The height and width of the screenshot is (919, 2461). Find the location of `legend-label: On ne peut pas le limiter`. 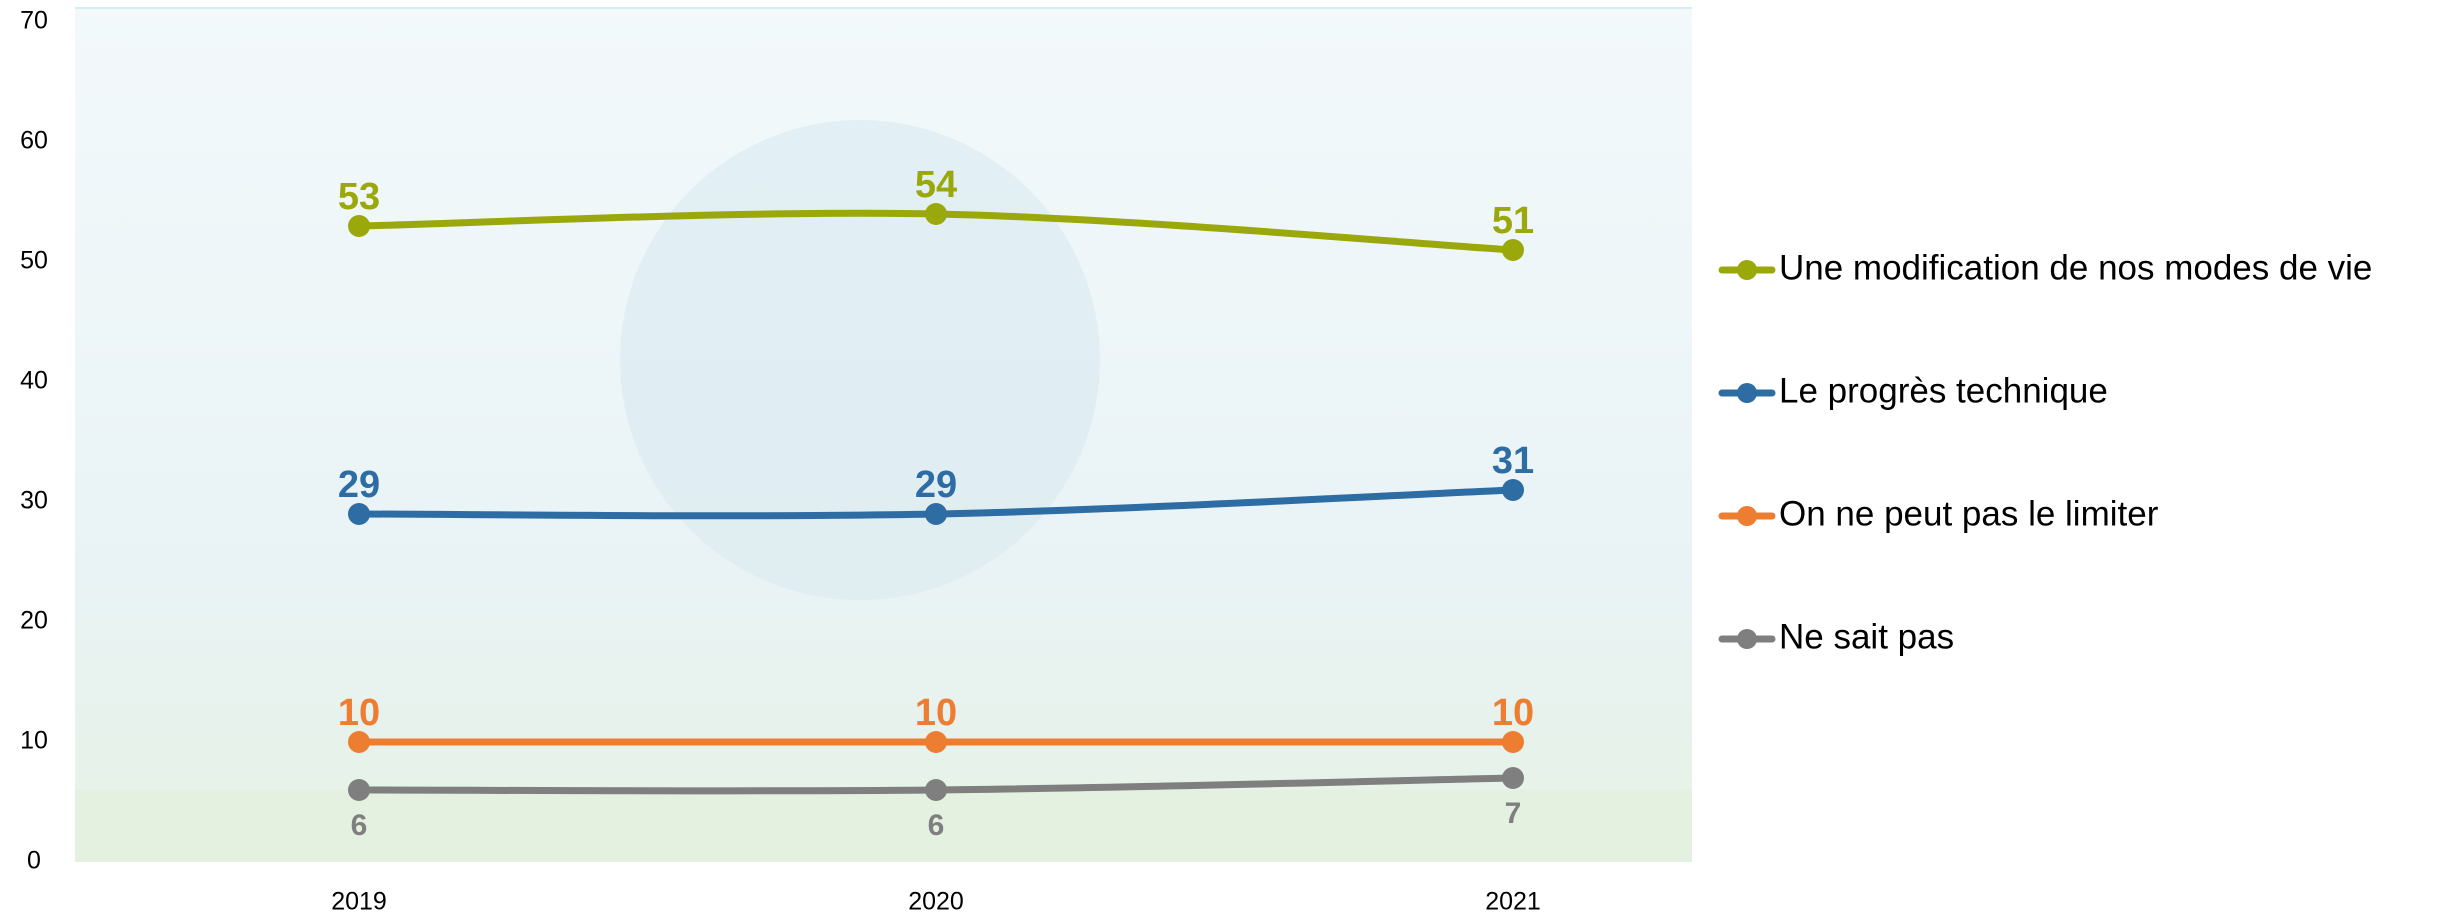

legend-label: On ne peut pas le limiter is located at coordinates (1969, 513).